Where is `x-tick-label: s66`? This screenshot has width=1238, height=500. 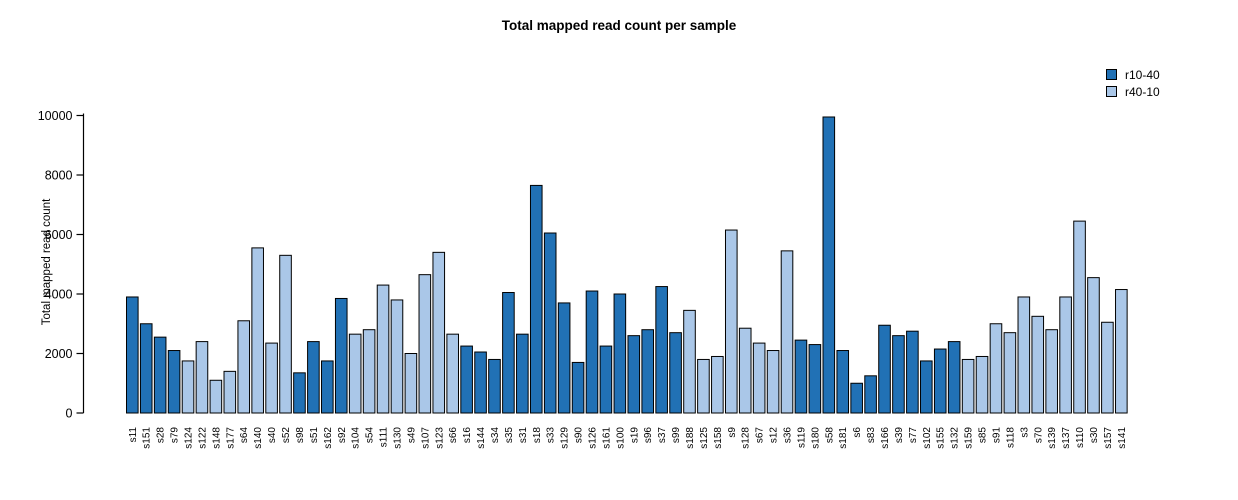
x-tick-label: s66 is located at coordinates (453, 435).